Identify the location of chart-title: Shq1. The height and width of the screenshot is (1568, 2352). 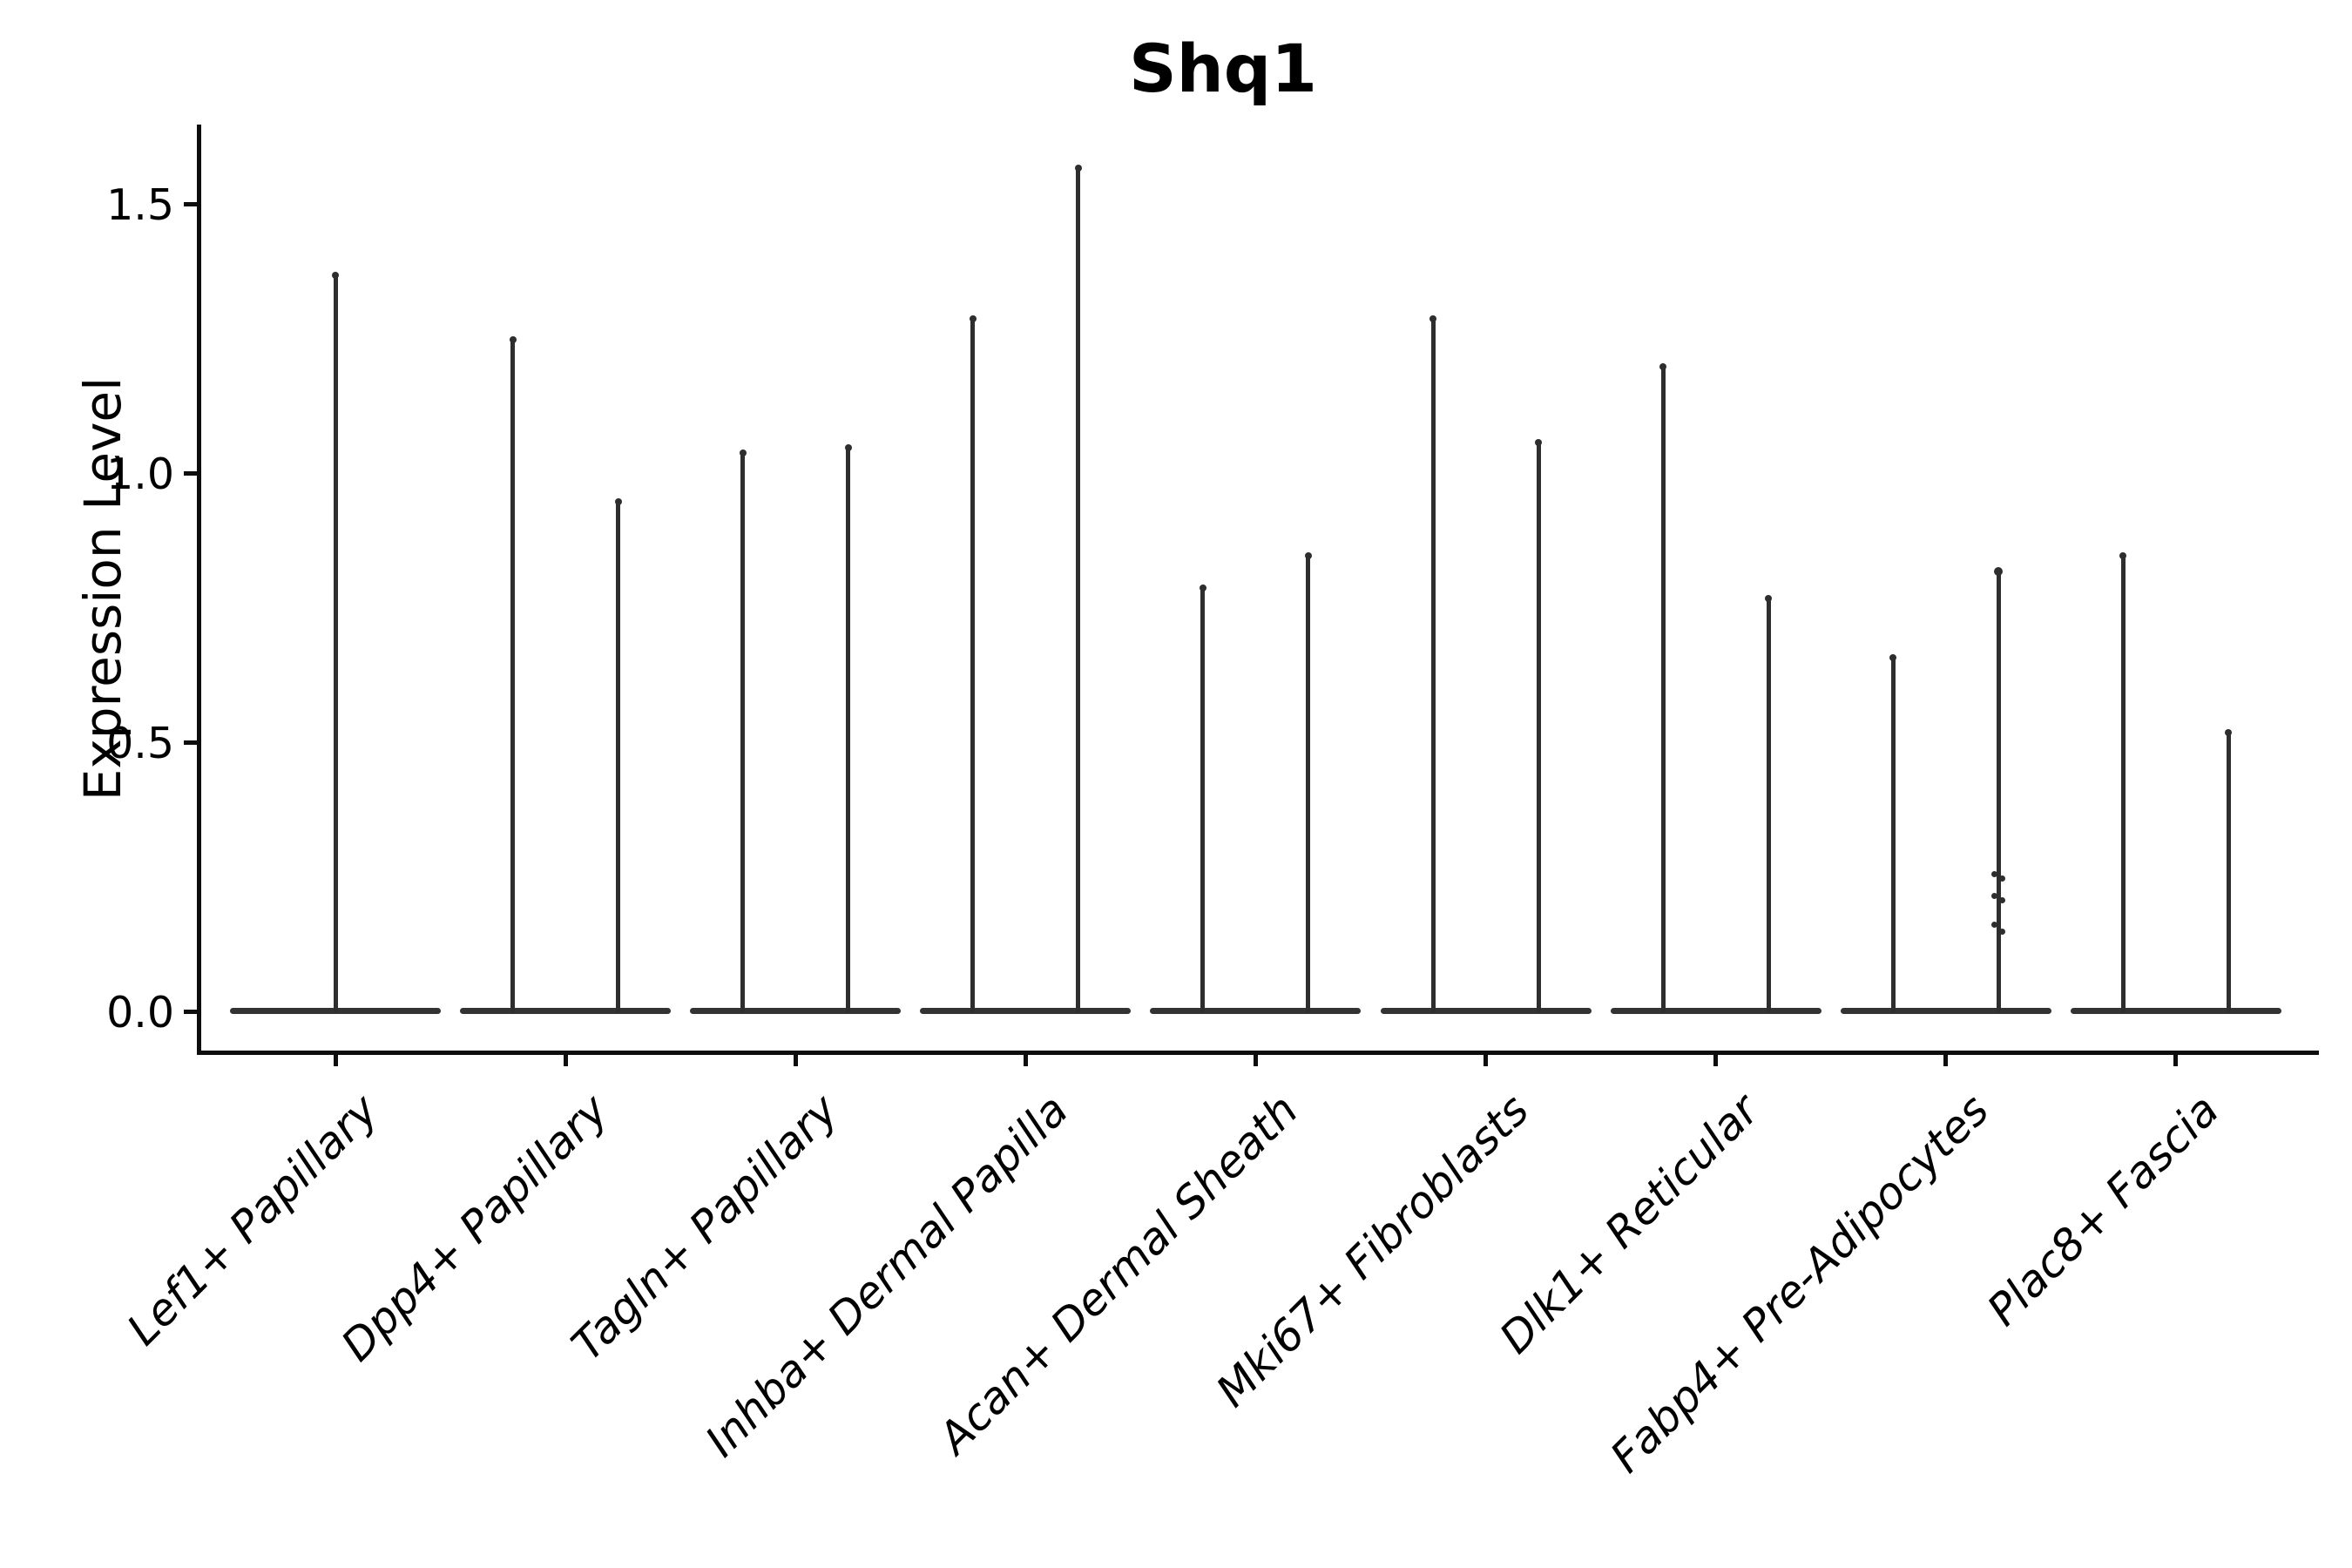
(1223, 68).